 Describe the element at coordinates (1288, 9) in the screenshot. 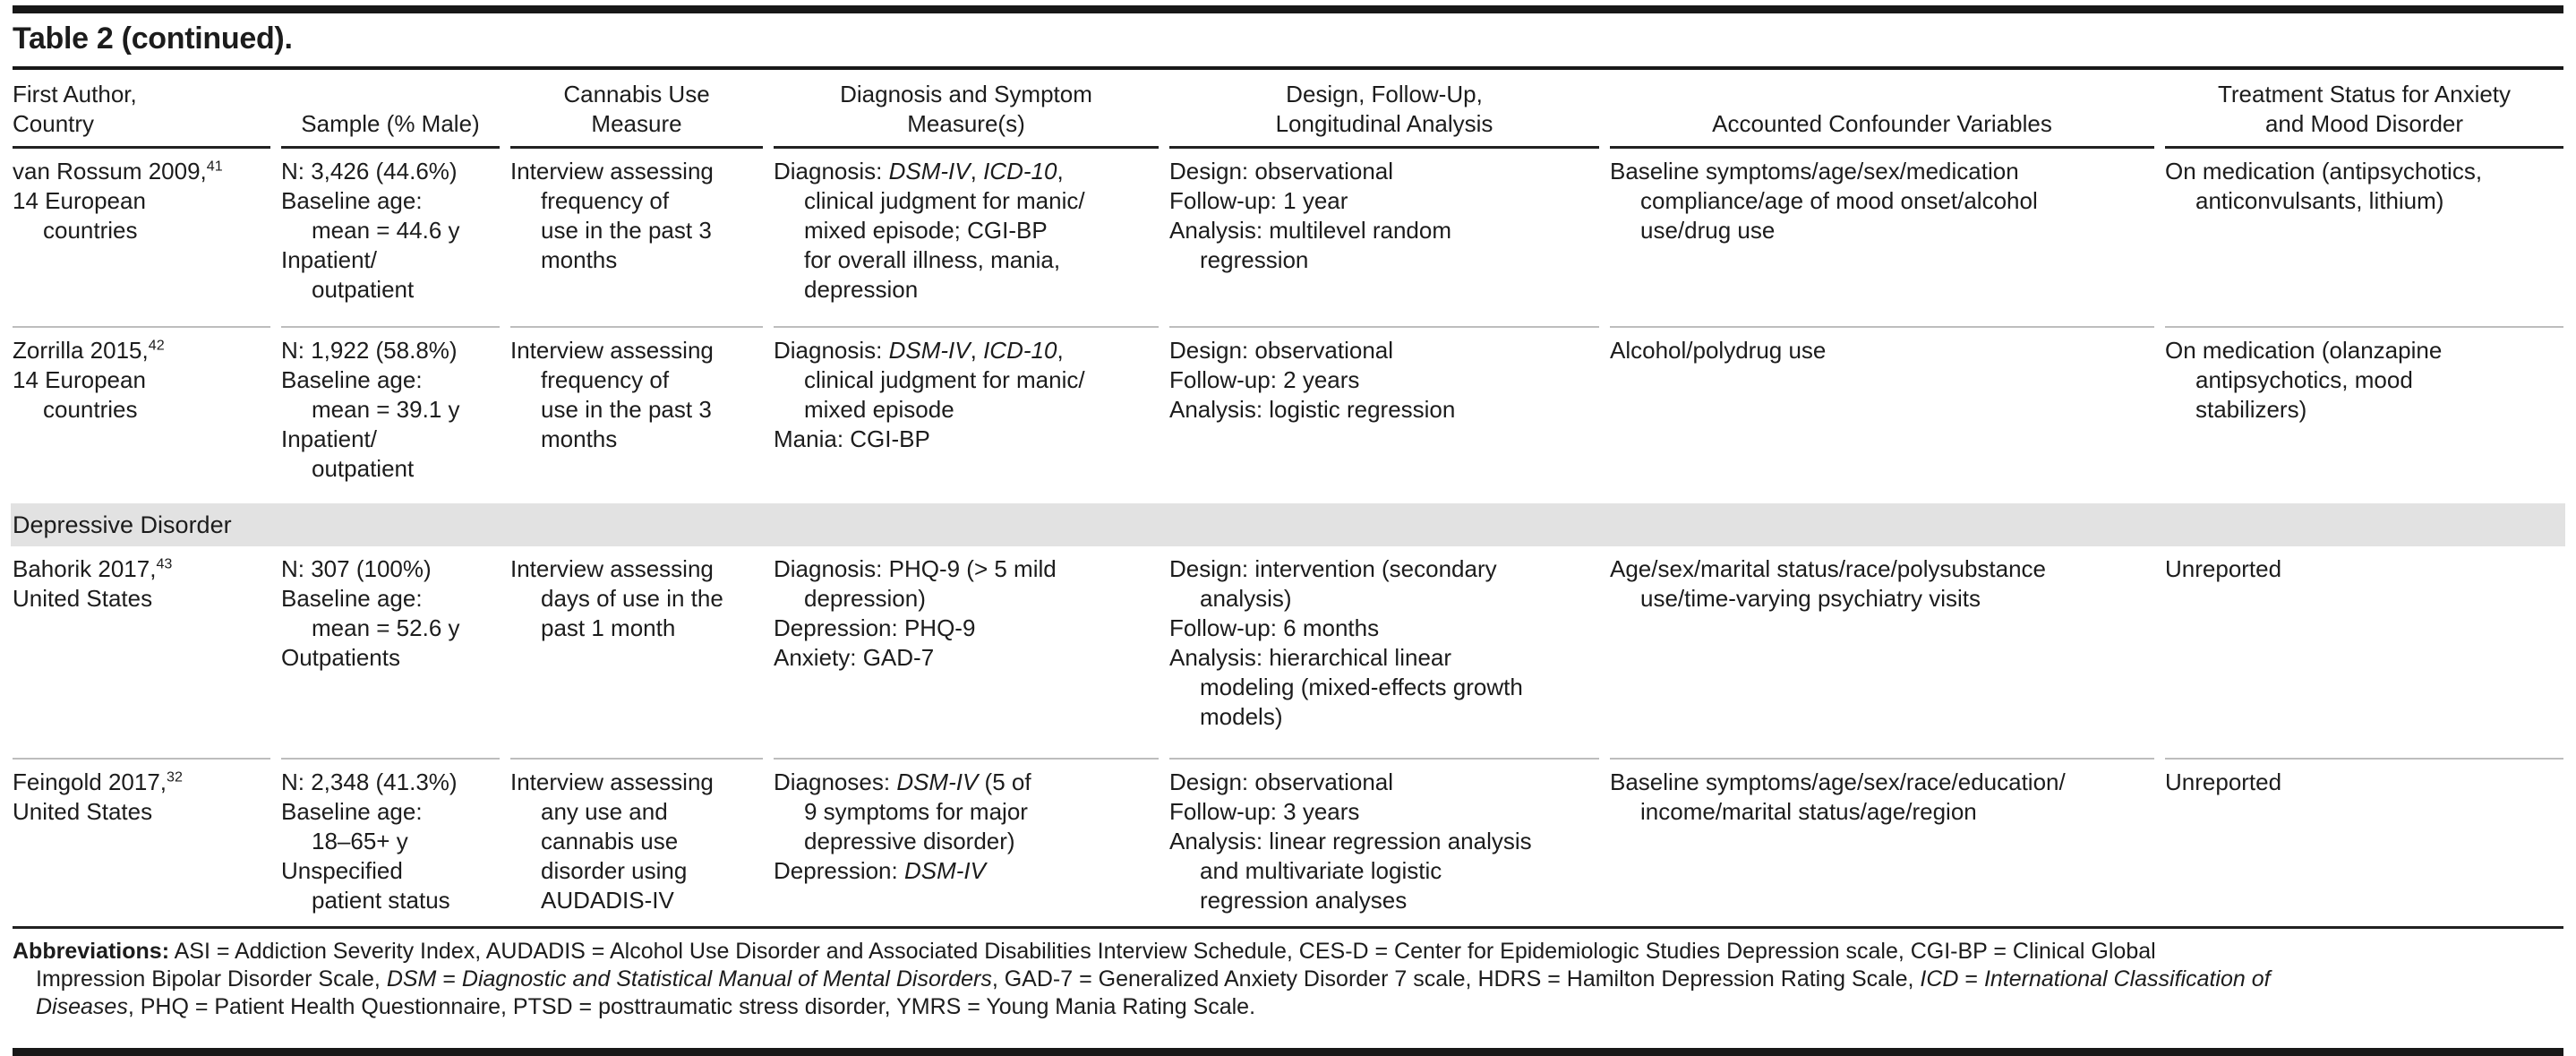

I see `top-rule` at that location.